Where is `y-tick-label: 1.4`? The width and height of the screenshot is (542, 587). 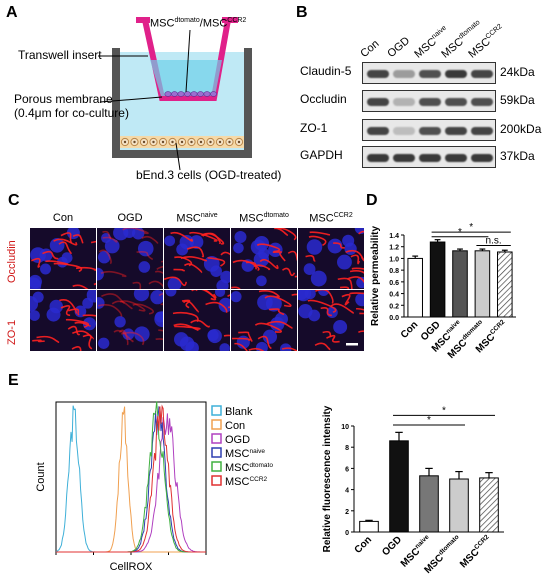 y-tick-label: 1.4 is located at coordinates (394, 236).